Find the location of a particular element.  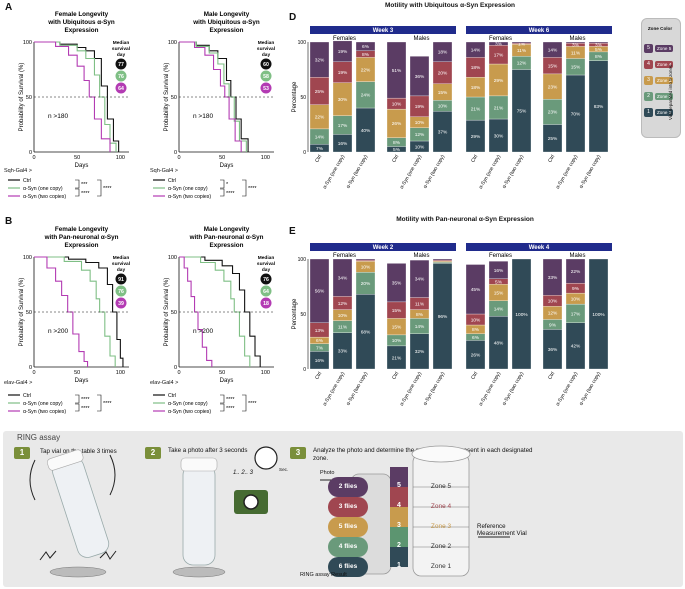

bar-label: 23% is located at coordinates (553, 113).